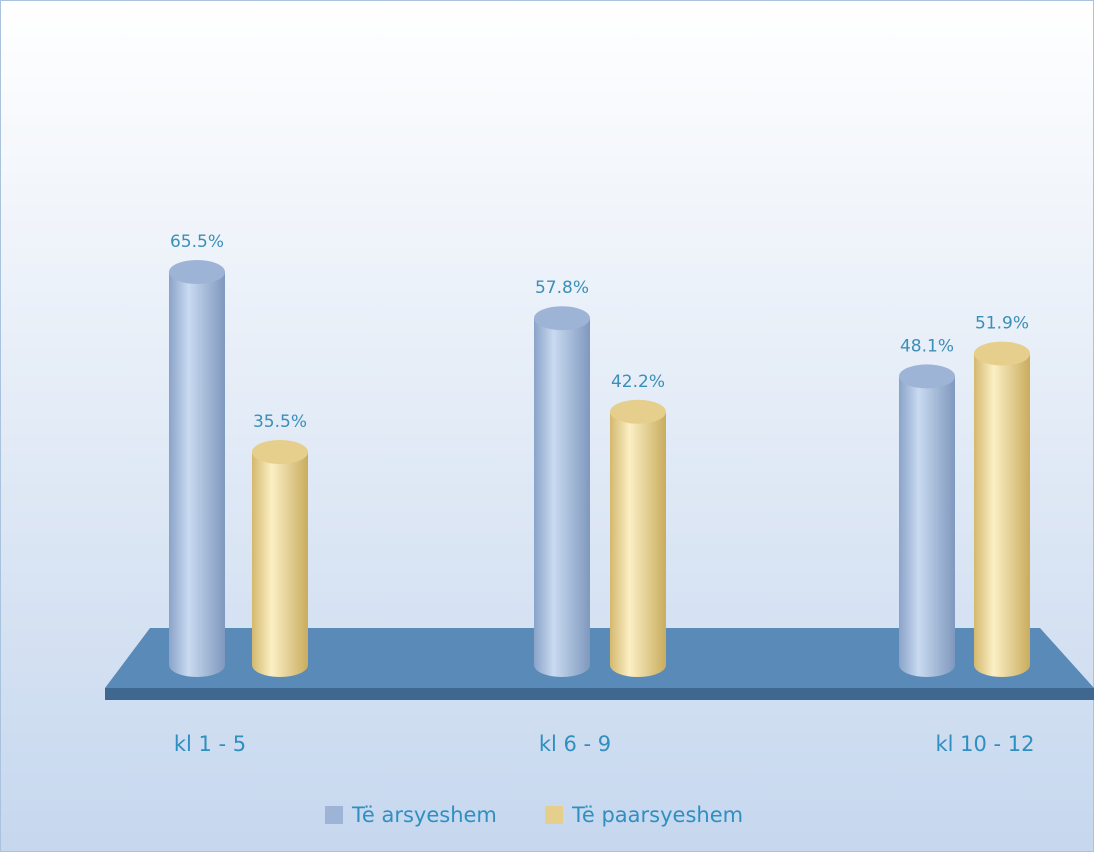 Image resolution: width=1094 pixels, height=852 pixels. I want to click on value-label: 51.9%, so click(1002, 324).